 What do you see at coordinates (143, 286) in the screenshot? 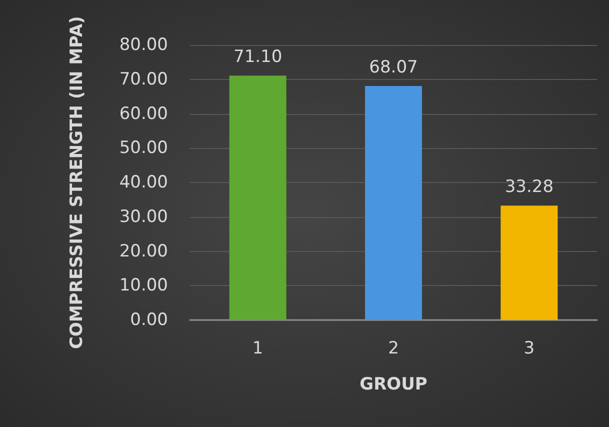
I see `y-tick-label: 10.00` at bounding box center [143, 286].